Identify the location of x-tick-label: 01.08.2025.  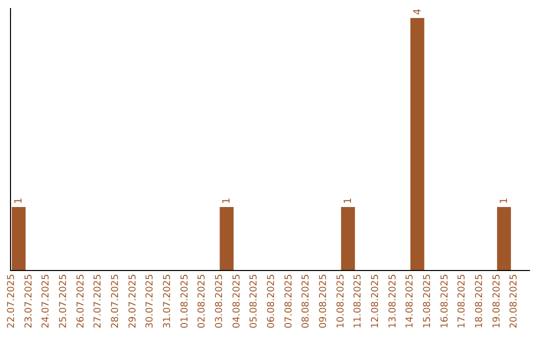
(184, 301).